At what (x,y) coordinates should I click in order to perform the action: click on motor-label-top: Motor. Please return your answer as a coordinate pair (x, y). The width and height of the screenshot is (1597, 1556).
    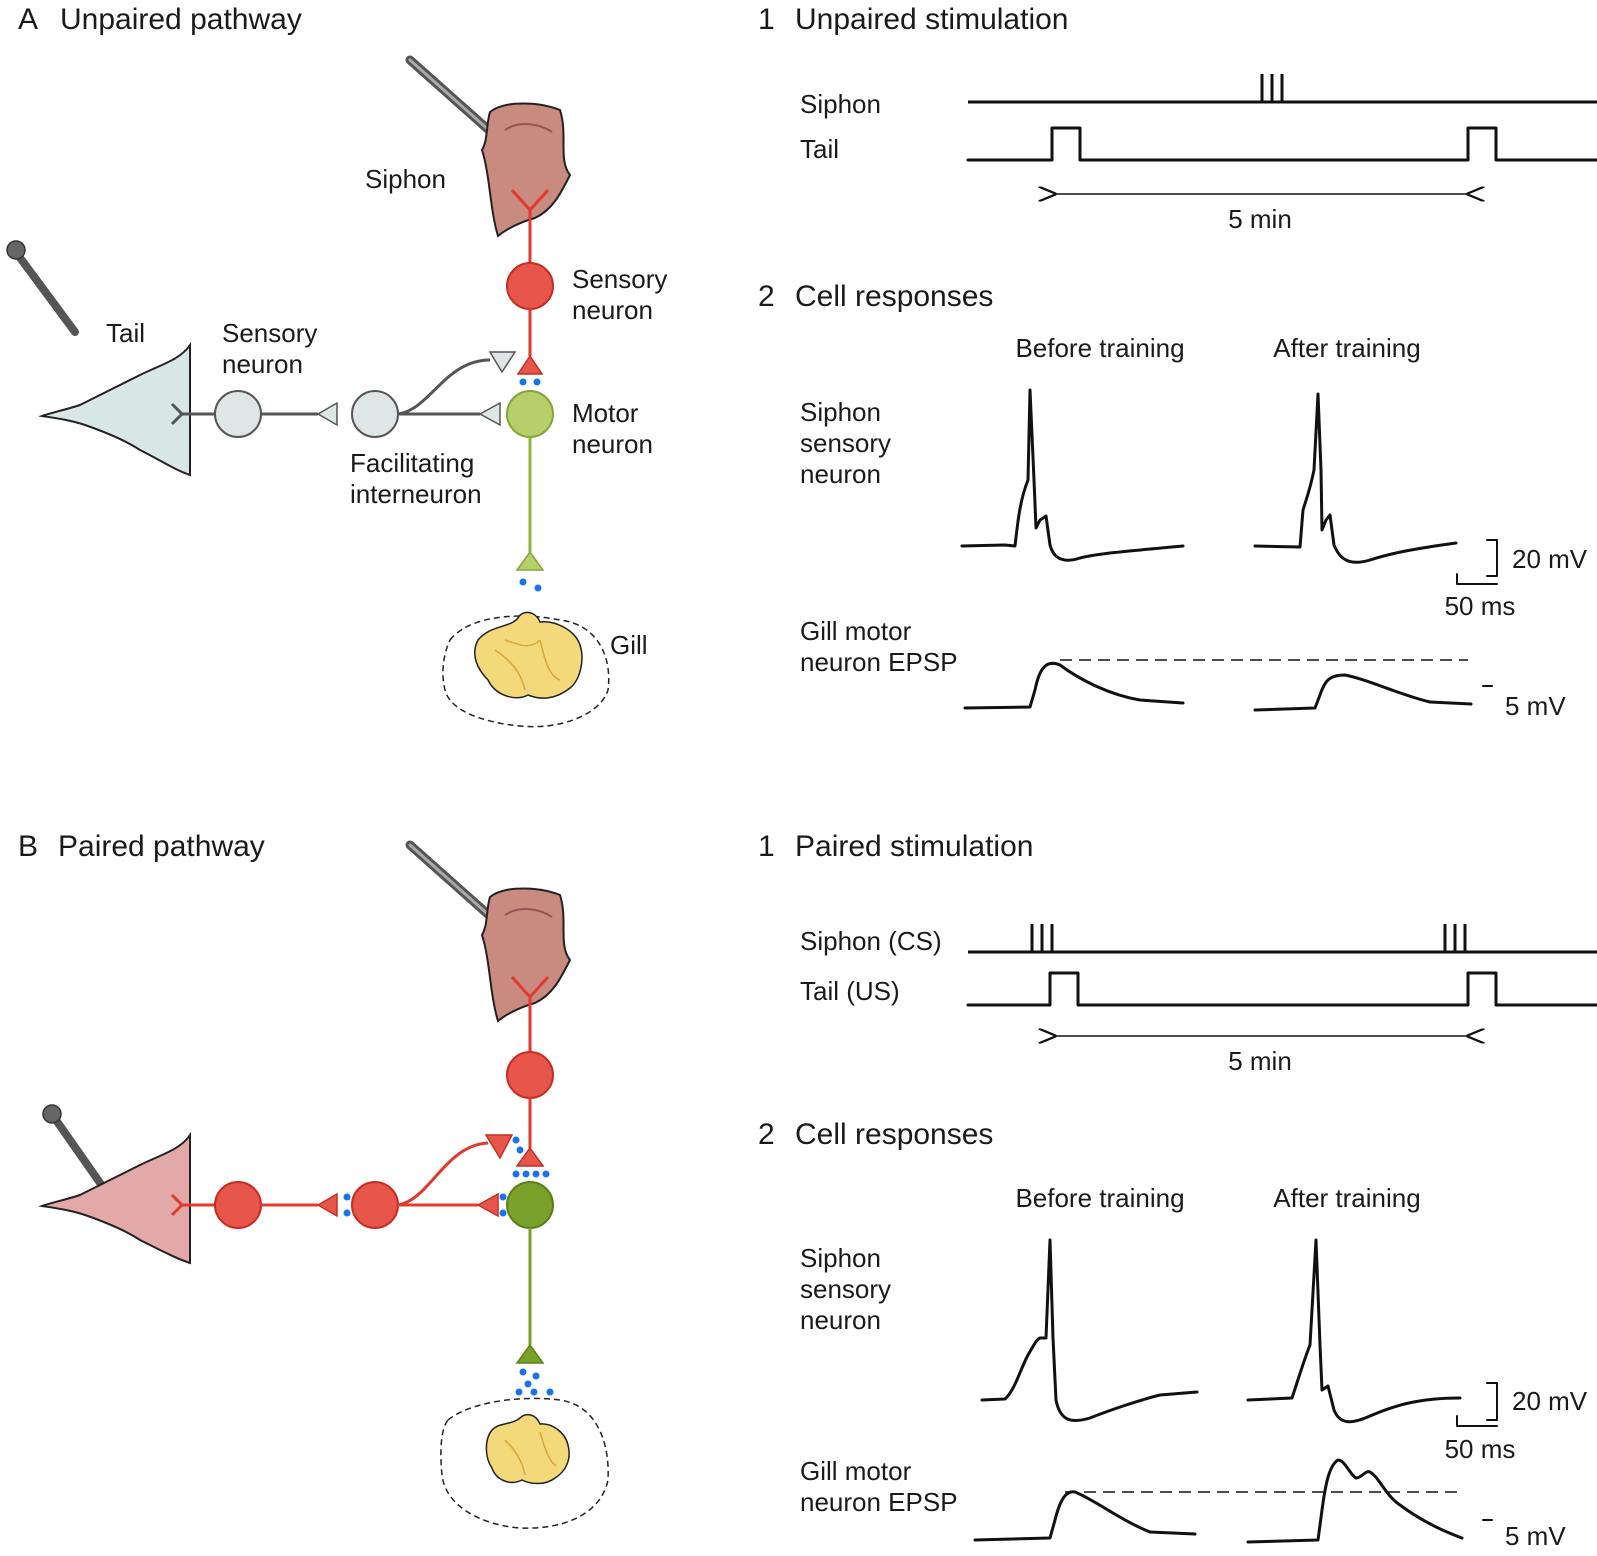
    Looking at the image, I should click on (605, 413).